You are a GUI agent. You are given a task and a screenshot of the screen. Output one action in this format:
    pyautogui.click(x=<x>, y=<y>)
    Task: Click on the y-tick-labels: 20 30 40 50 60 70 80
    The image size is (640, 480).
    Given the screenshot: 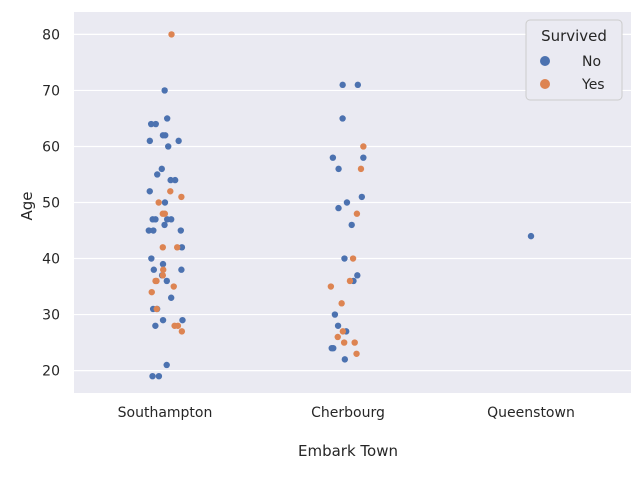 What is the action you would take?
    pyautogui.click(x=51, y=203)
    